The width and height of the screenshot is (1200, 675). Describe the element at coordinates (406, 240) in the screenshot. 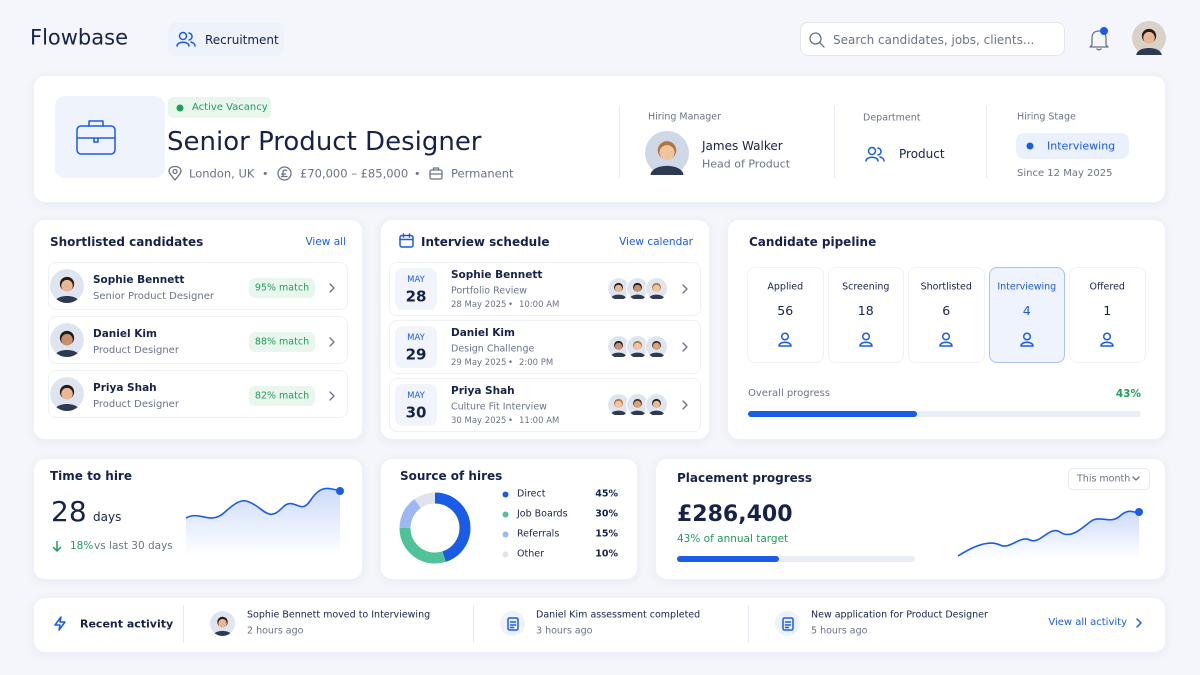

I see `calendar-icon` at that location.